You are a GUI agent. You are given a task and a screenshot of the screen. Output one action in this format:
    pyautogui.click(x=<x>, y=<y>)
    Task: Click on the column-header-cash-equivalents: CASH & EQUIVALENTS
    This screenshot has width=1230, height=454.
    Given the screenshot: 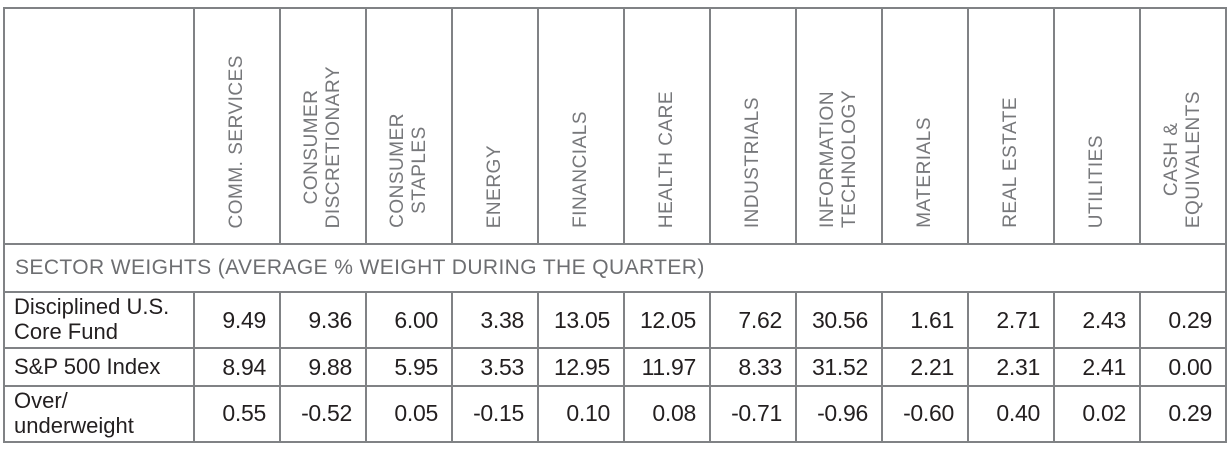 What is the action you would take?
    pyautogui.click(x=1182, y=159)
    